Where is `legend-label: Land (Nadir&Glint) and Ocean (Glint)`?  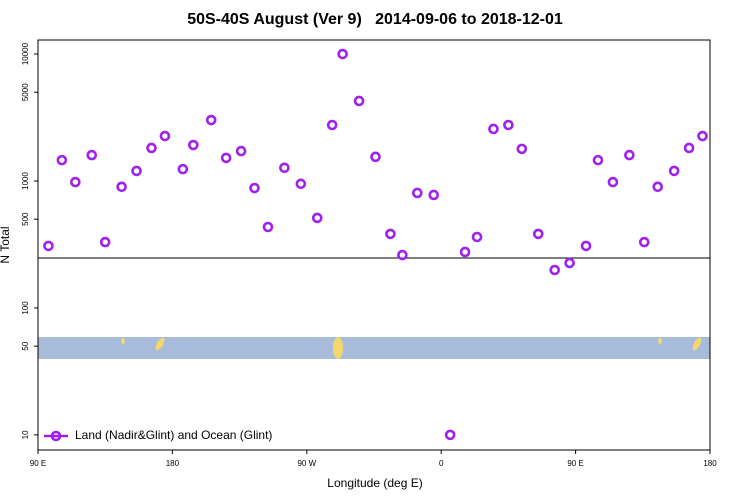 legend-label: Land (Nadir&Glint) and Ocean (Glint) is located at coordinates (173, 435).